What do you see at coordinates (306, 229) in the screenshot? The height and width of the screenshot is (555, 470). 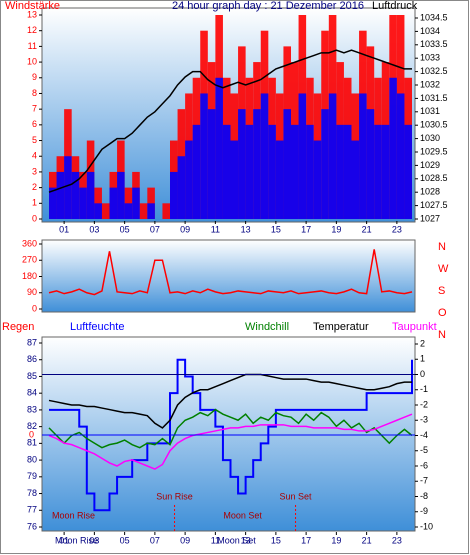 I see `x-tick-label: 17` at bounding box center [306, 229].